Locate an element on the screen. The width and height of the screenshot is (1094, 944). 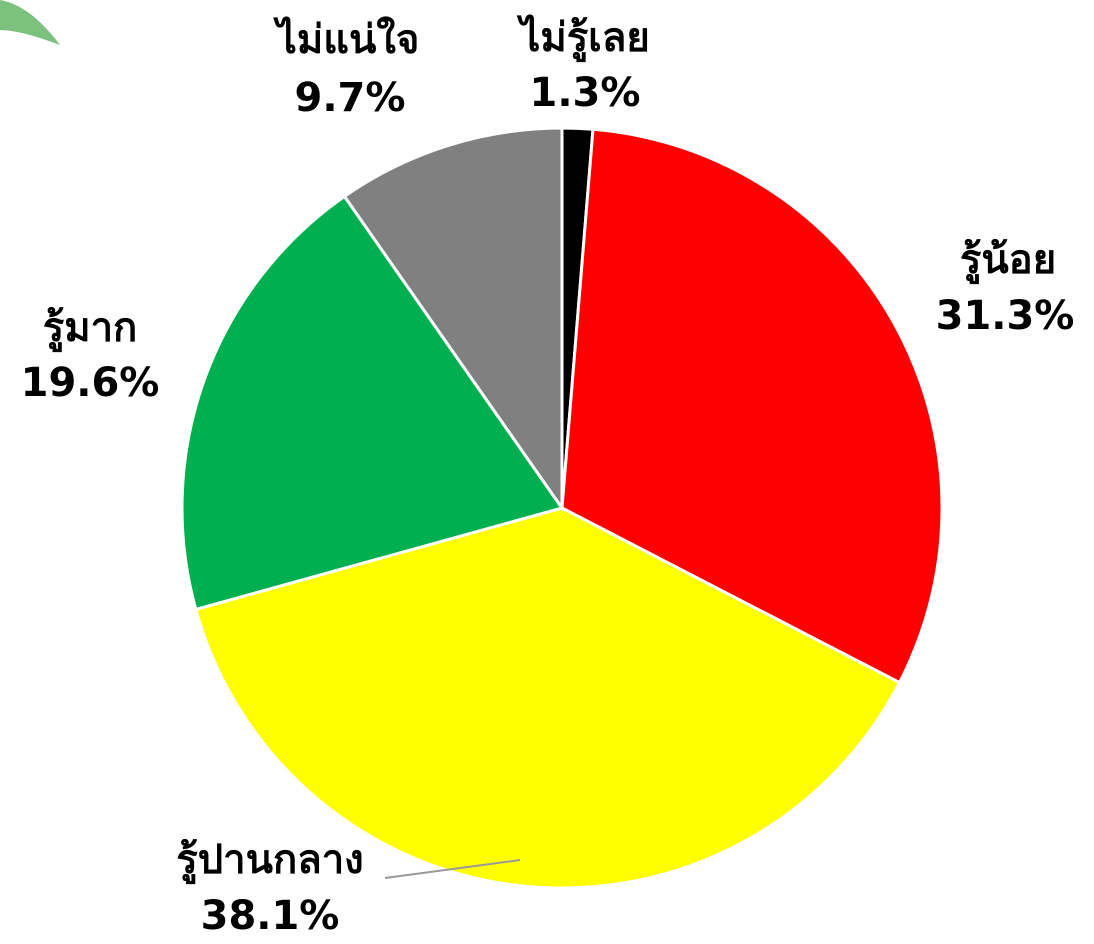
value-label: 31.3% is located at coordinates (1005, 316).